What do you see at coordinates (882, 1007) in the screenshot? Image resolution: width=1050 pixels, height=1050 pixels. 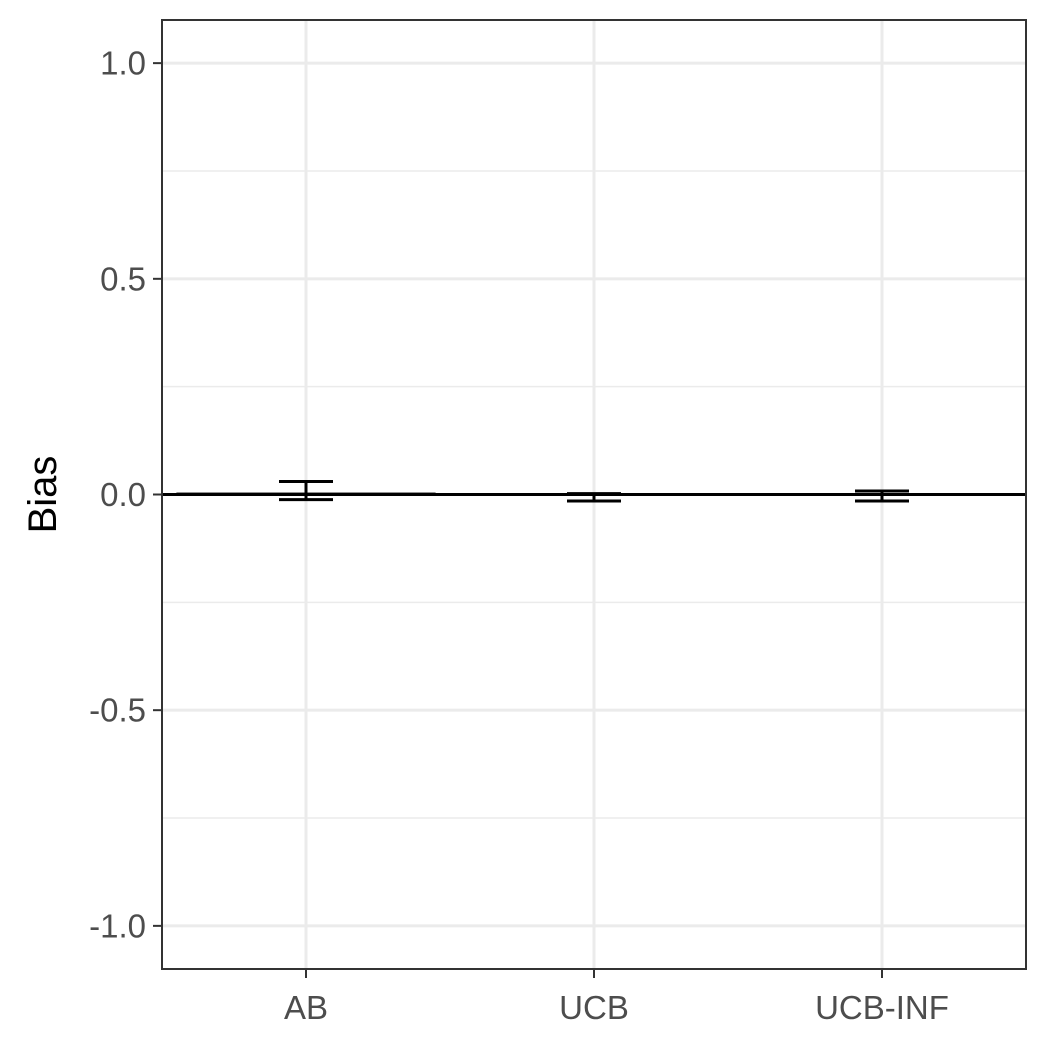 I see `x-tick-label: UCB-INF` at bounding box center [882, 1007].